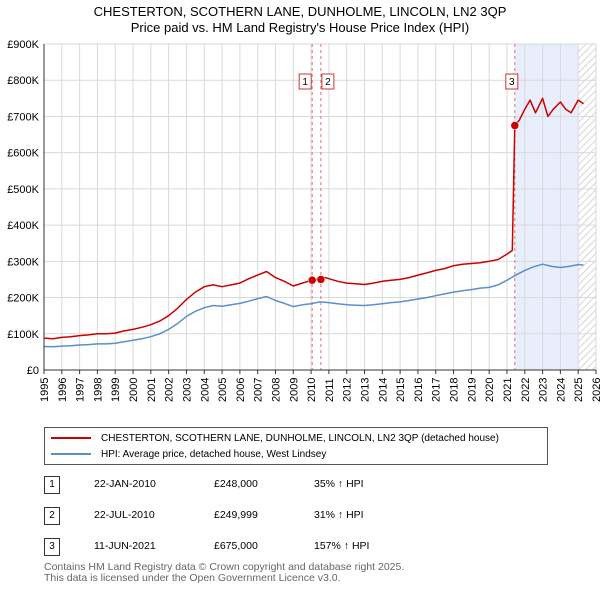 The image size is (600, 590). I want to click on x-tick-label: 2007, so click(259, 390).